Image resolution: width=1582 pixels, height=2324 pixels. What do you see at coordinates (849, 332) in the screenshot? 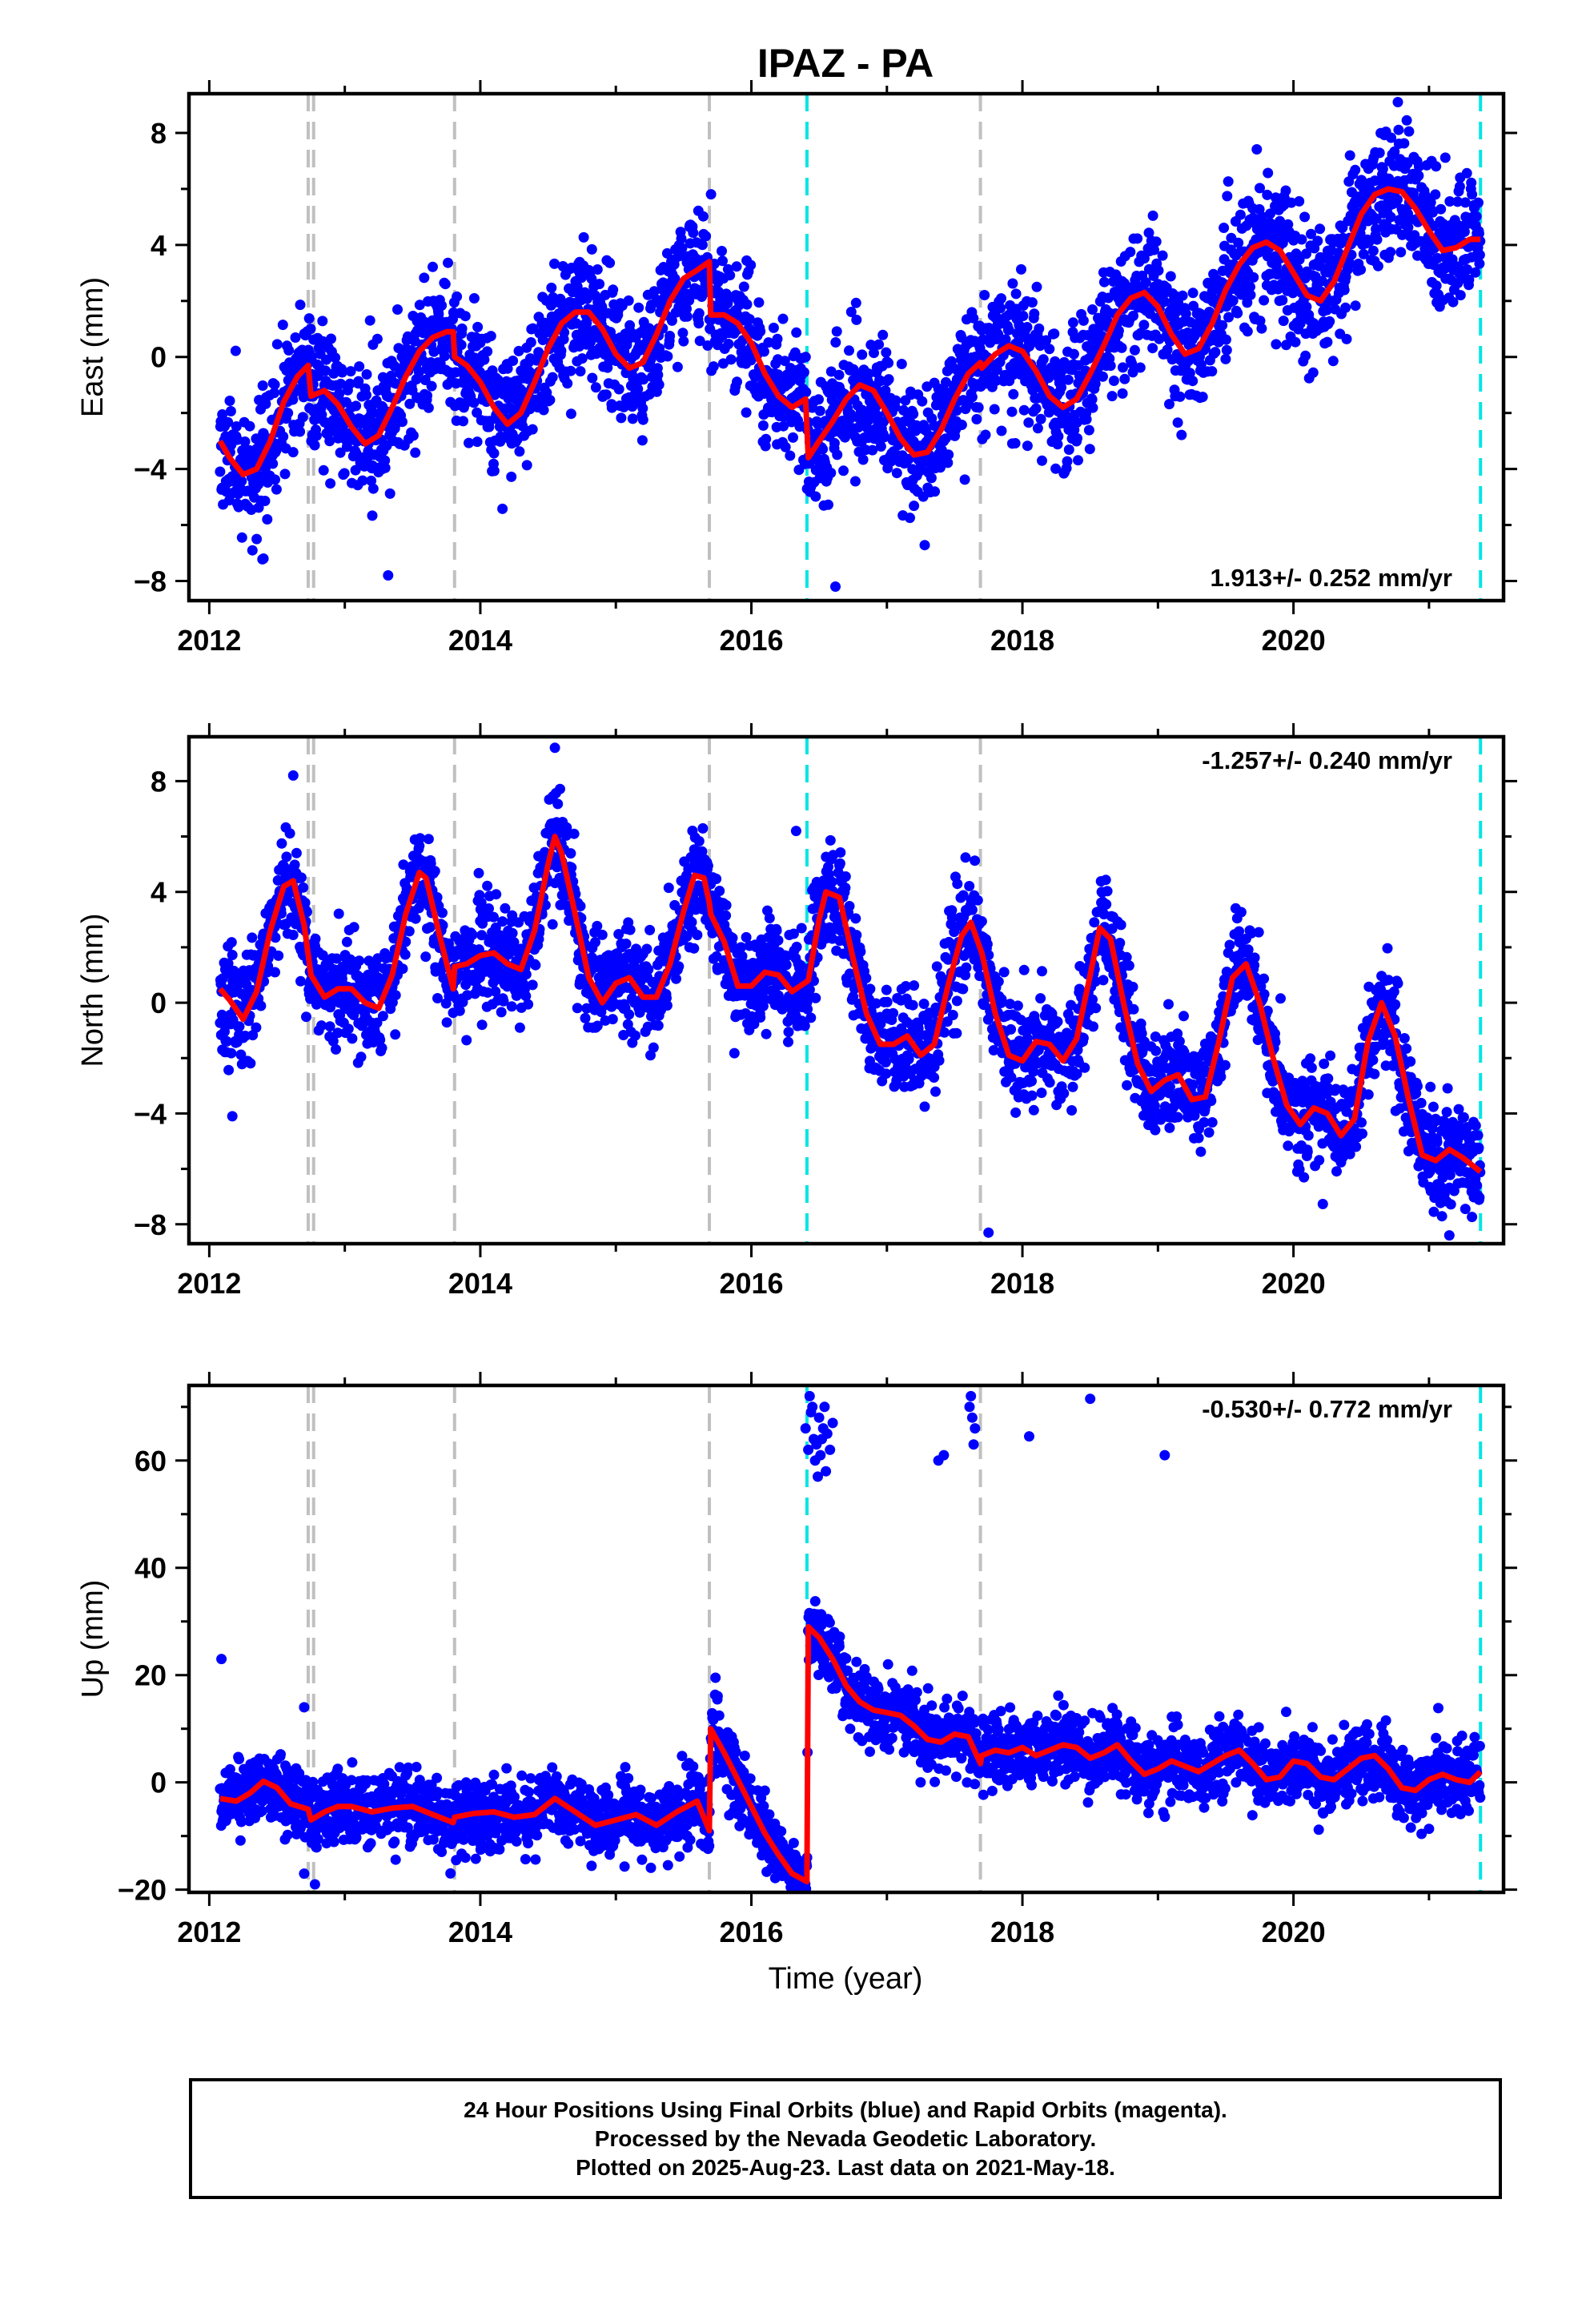
I see `model-fit-line` at bounding box center [849, 332].